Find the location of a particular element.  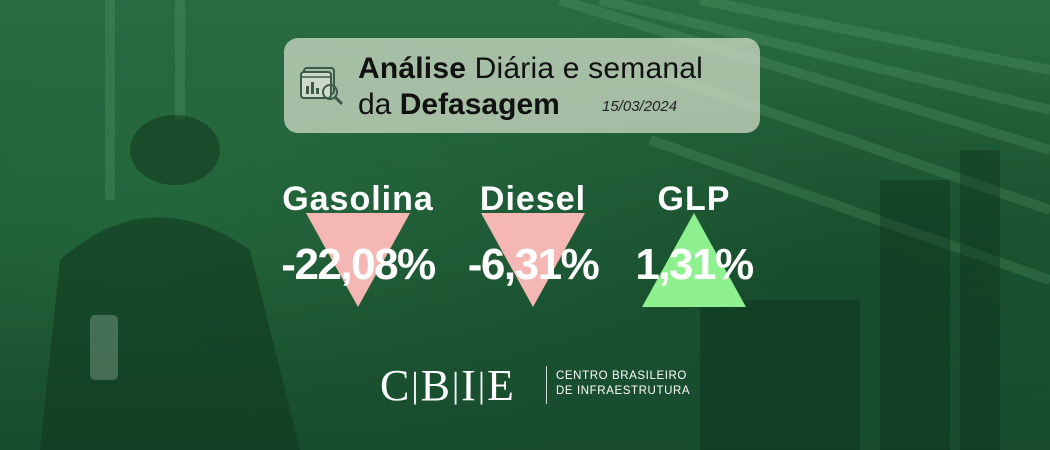

indicator-value: 1,31% is located at coordinates (694, 264).